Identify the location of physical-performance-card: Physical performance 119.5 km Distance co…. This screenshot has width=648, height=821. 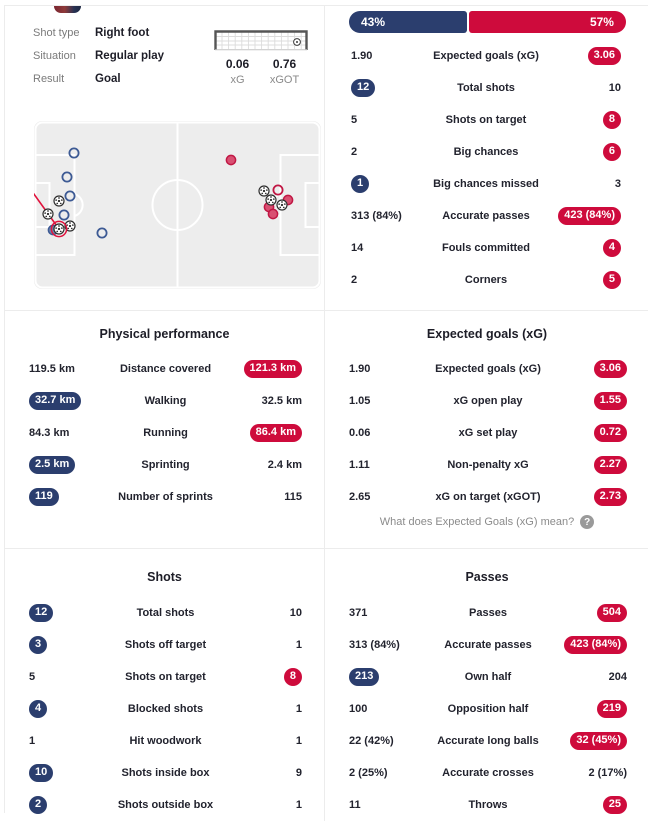
(165, 429).